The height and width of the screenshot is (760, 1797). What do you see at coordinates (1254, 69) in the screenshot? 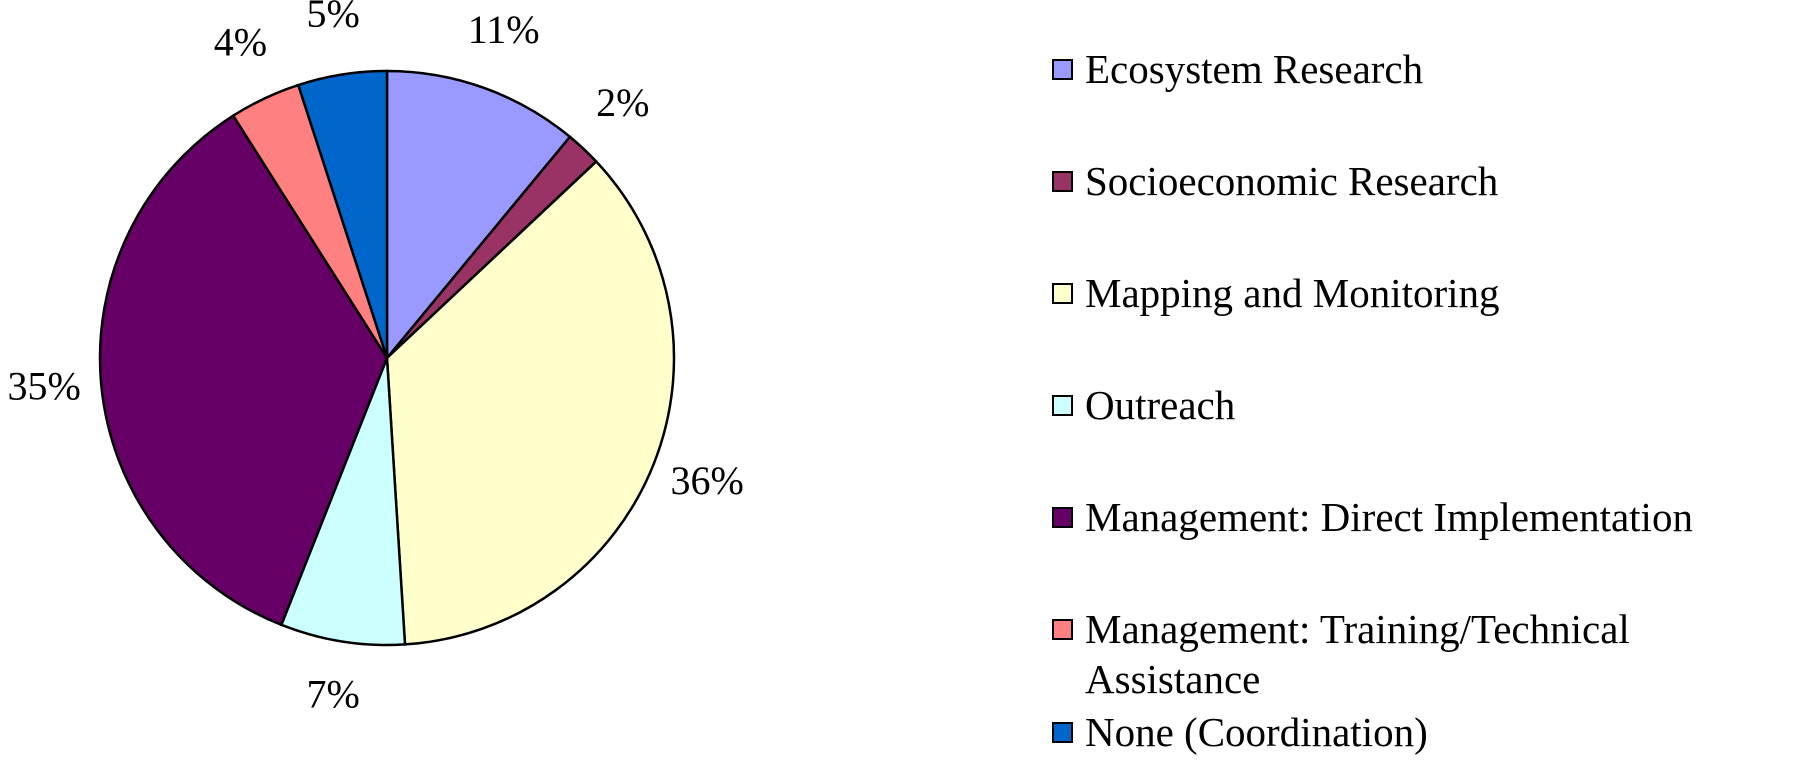
I see `legend-label: Ecosystem Research` at bounding box center [1254, 69].